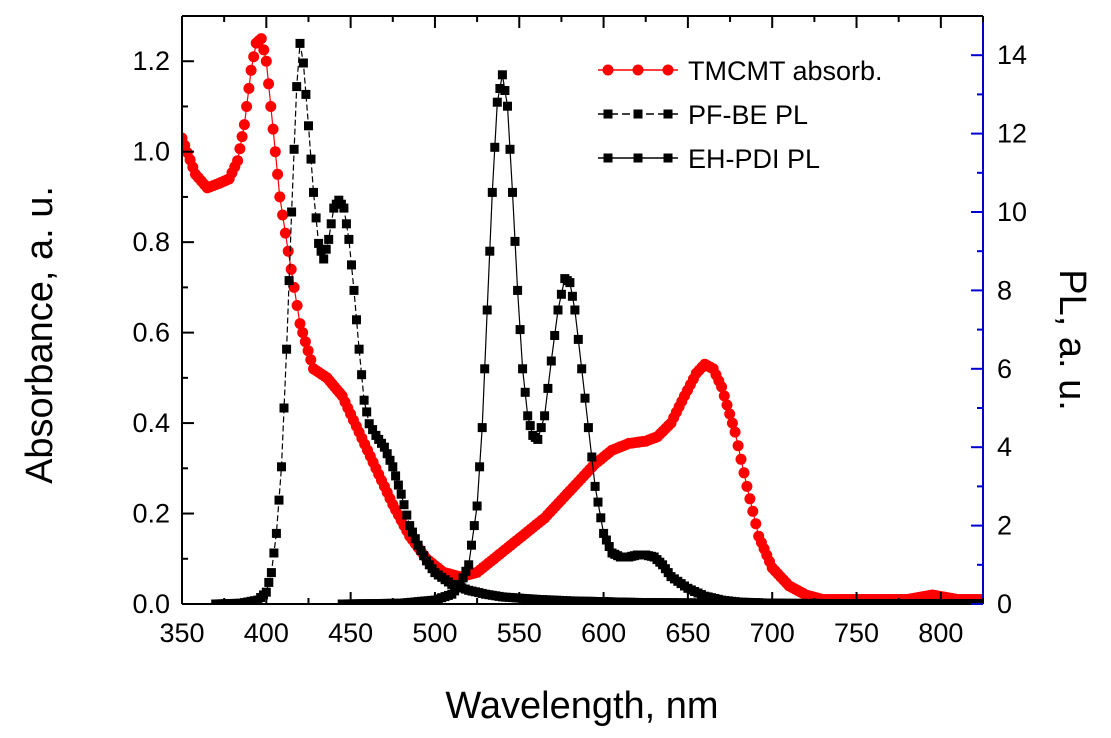 The height and width of the screenshot is (738, 1111). What do you see at coordinates (740, 71) in the screenshot?
I see `legend-item: TMCMT absorb.` at bounding box center [740, 71].